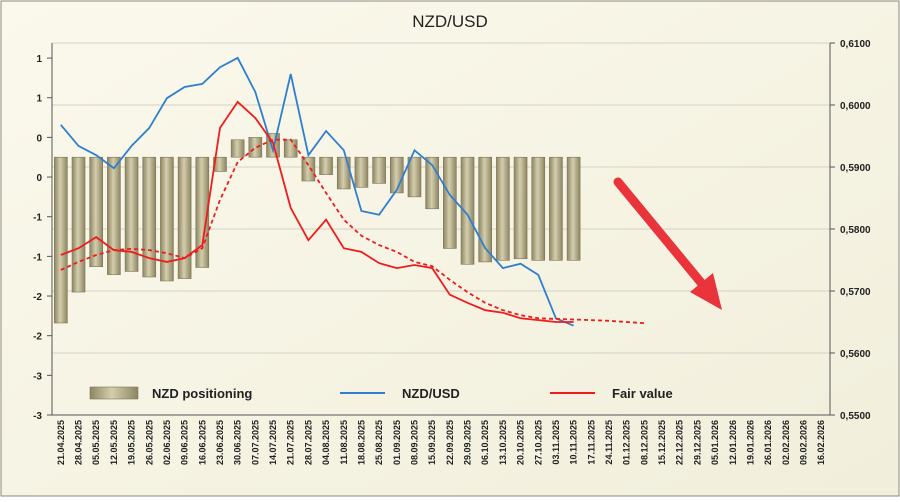 This screenshot has height=502, width=900. I want to click on x-tick-label: 04.08.2025, so click(326, 442).